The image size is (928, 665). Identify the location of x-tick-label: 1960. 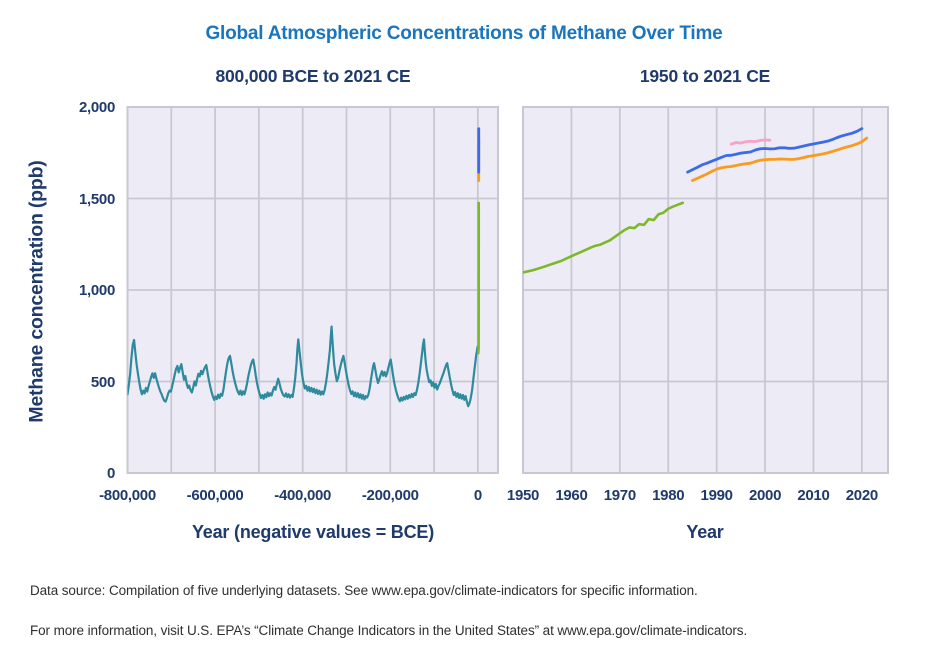
(571, 495).